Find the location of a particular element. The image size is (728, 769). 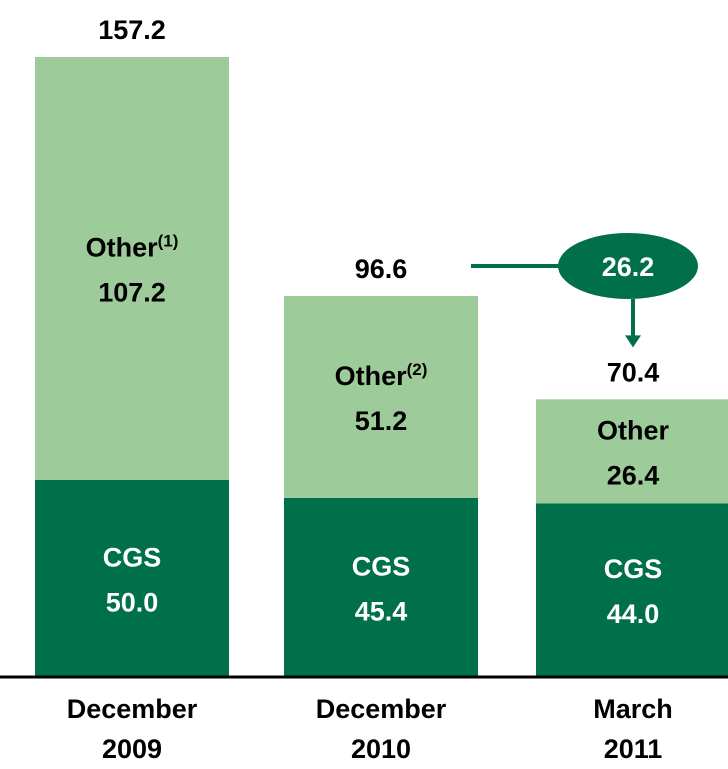

data-label: 50.0 is located at coordinates (132, 602).